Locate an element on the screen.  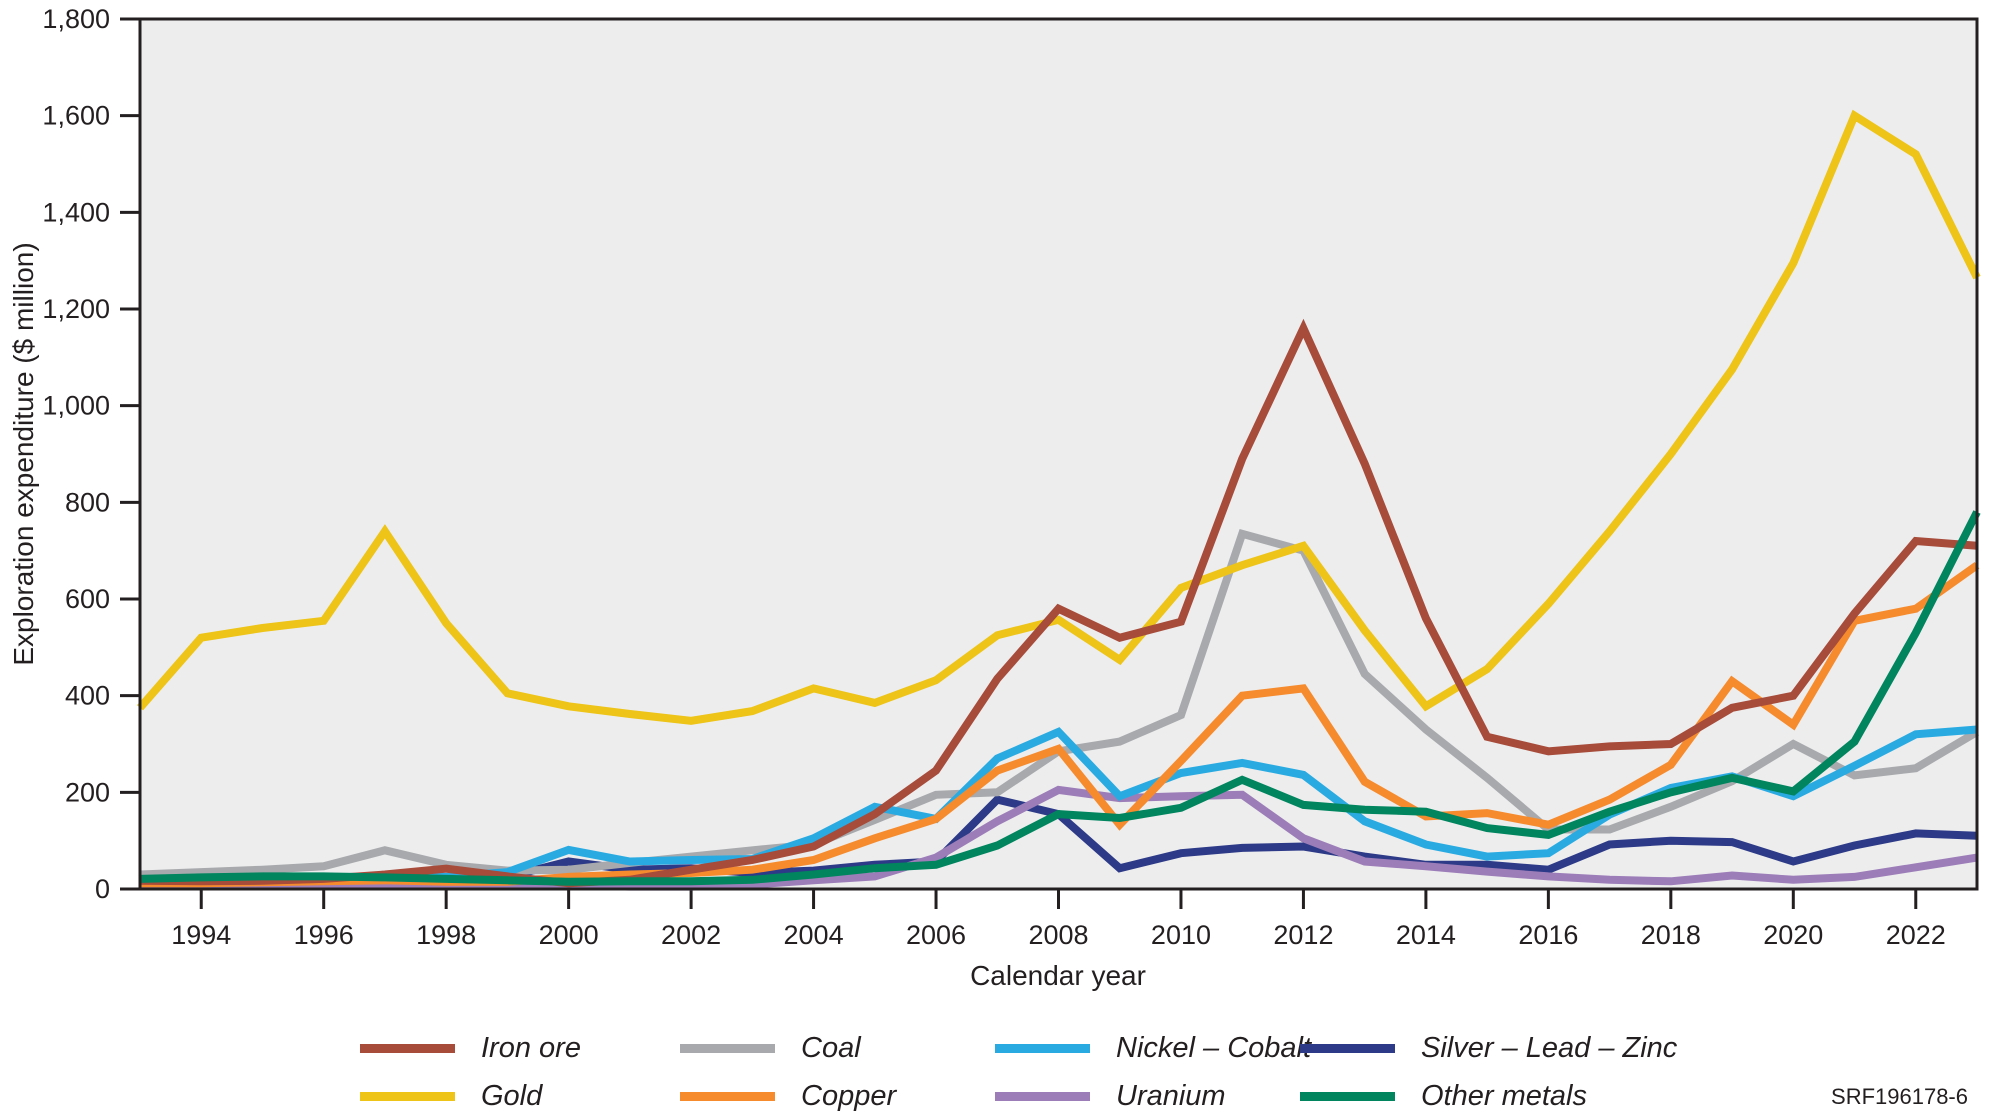
x-tick-label: 2016 is located at coordinates (1548, 935).